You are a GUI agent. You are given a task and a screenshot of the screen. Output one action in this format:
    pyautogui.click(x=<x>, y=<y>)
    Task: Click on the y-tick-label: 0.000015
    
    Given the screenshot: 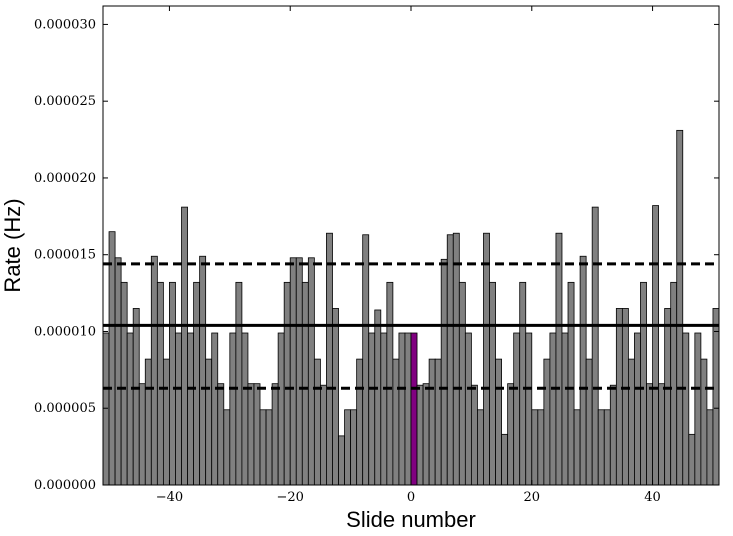 What is the action you would take?
    pyautogui.click(x=65, y=255)
    